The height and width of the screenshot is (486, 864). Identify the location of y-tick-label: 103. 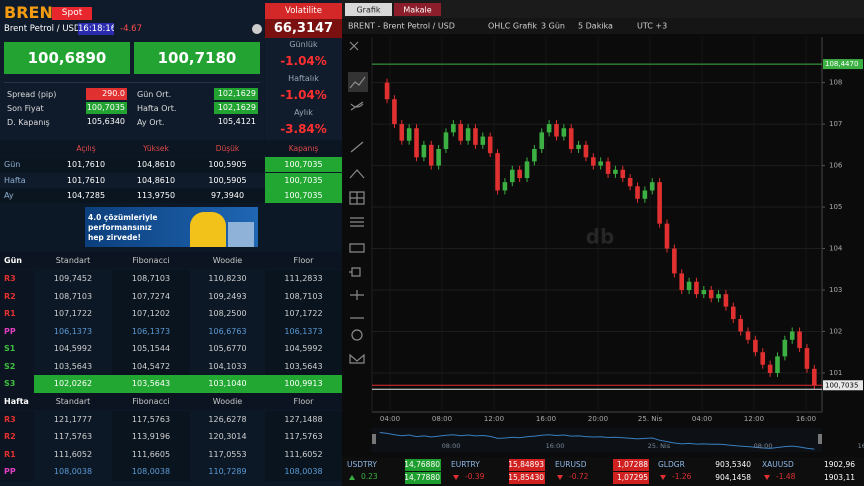
(835, 290).